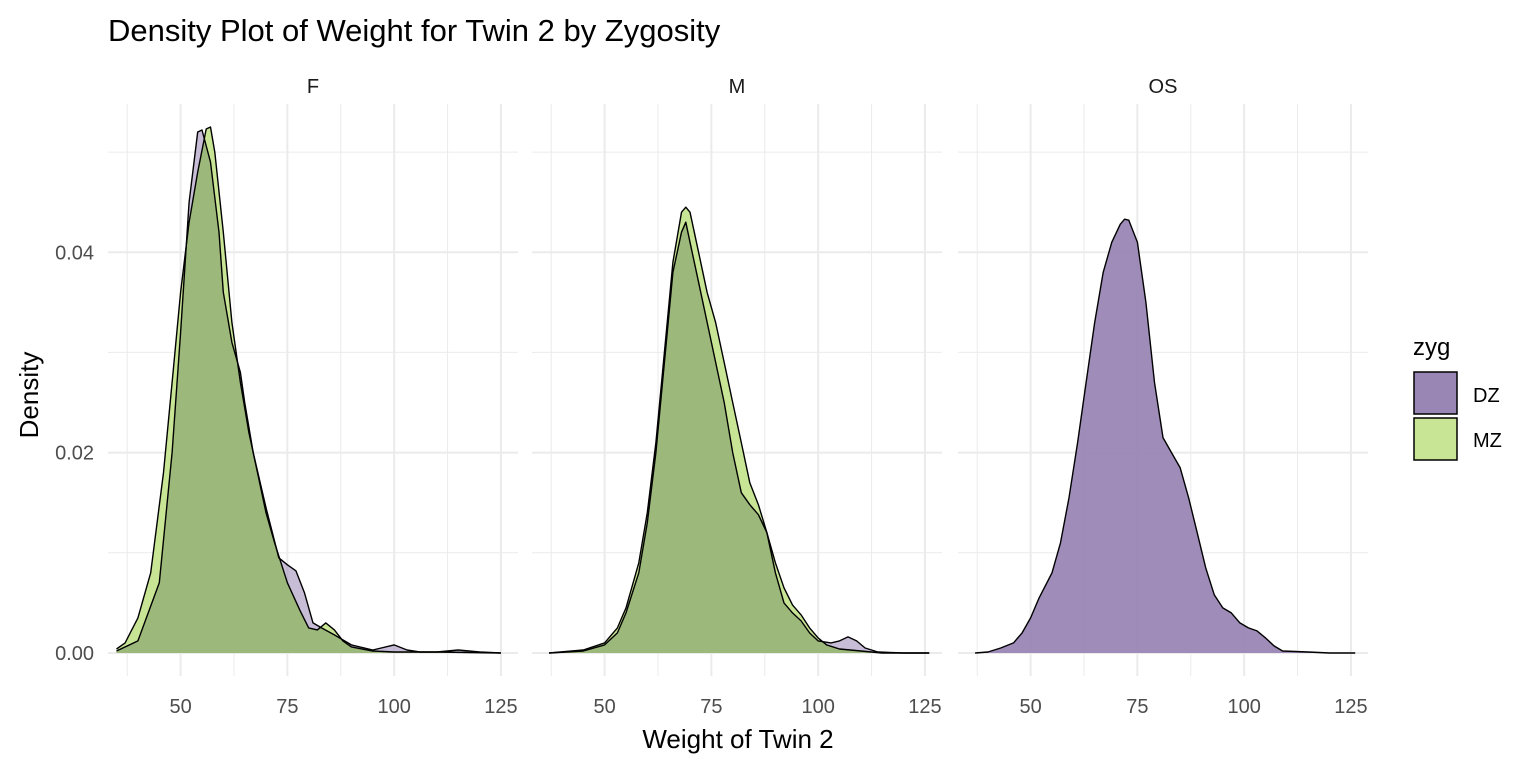  What do you see at coordinates (74, 253) in the screenshot?
I see `y-tick-label: 0.04` at bounding box center [74, 253].